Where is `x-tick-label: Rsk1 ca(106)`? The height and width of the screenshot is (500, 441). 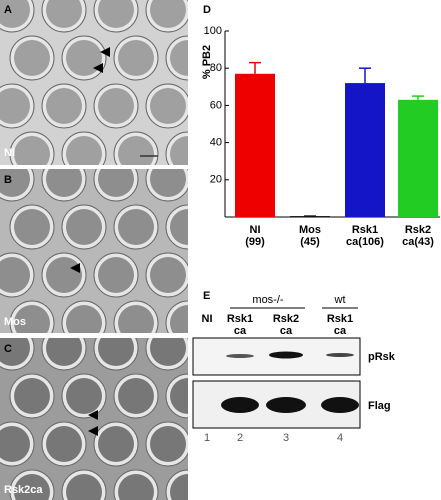
x-tick-label: Rsk1 ca(106) is located at coordinates (365, 236).